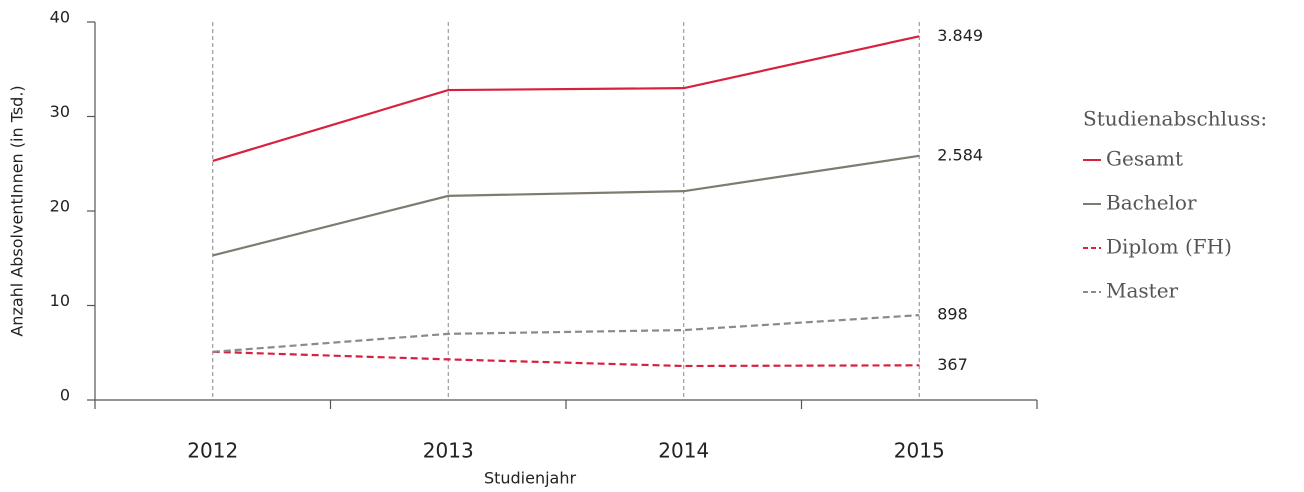 The width and height of the screenshot is (1304, 492). What do you see at coordinates (212, 451) in the screenshot?
I see `x-tick-label: 2012` at bounding box center [212, 451].